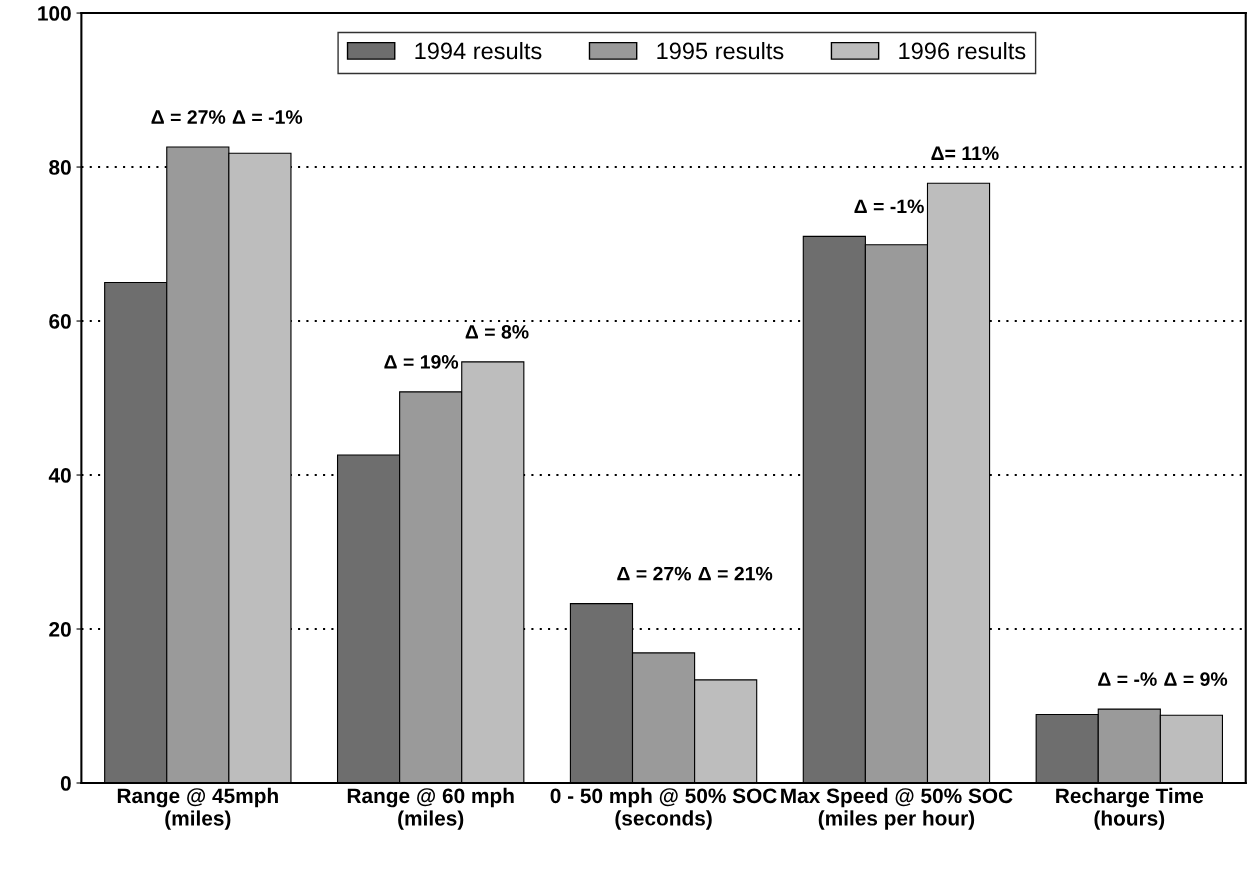 The height and width of the screenshot is (870, 1252). What do you see at coordinates (430, 808) in the screenshot?
I see `x-tick-label: Range @ 60 mph (miles)` at bounding box center [430, 808].